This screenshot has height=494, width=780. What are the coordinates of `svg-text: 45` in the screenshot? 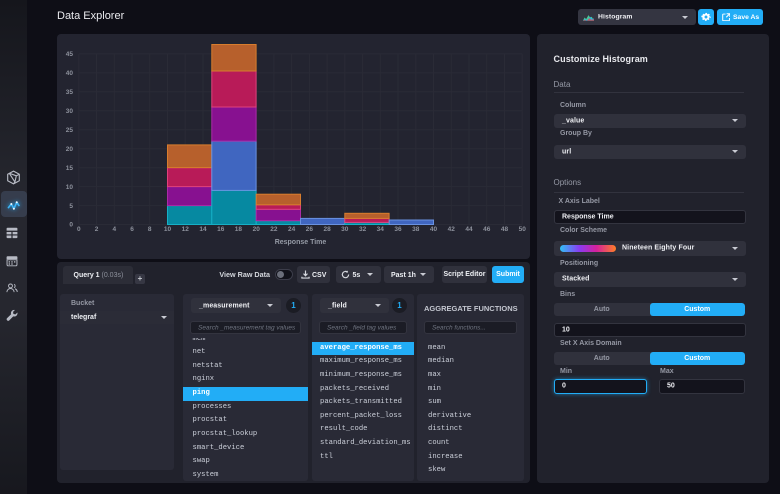 It's located at (70, 54).